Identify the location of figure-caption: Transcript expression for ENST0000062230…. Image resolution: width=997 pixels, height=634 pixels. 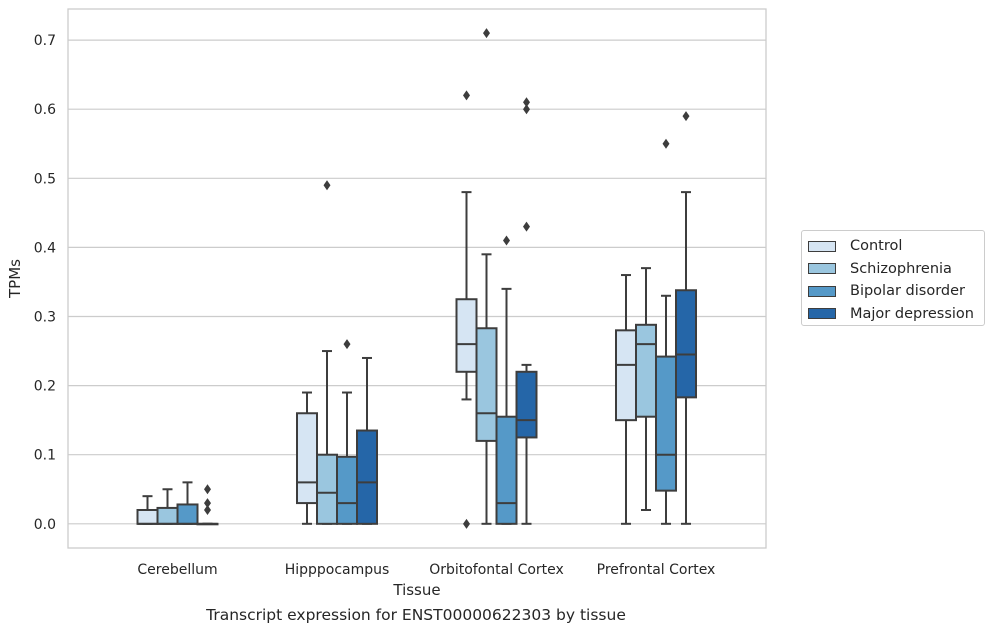
(416, 615).